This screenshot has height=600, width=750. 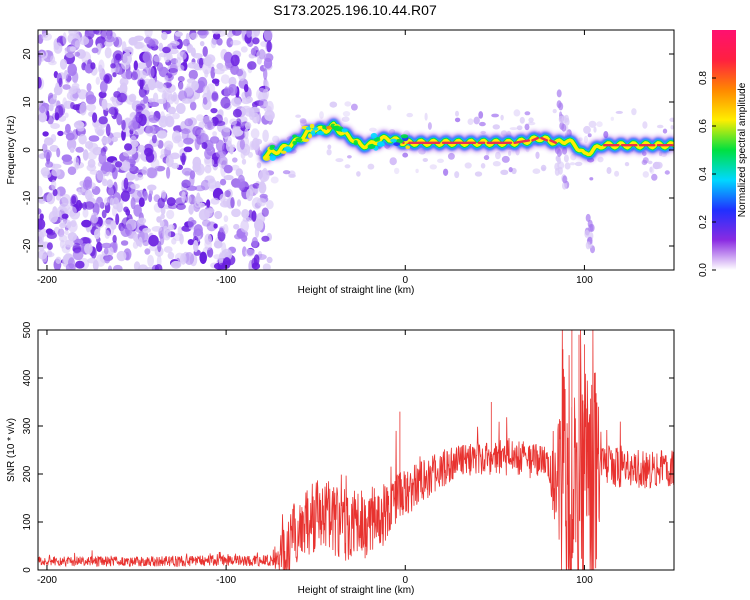 What do you see at coordinates (584, 580) in the screenshot?
I see `snr-x-tick-label: 100` at bounding box center [584, 580].